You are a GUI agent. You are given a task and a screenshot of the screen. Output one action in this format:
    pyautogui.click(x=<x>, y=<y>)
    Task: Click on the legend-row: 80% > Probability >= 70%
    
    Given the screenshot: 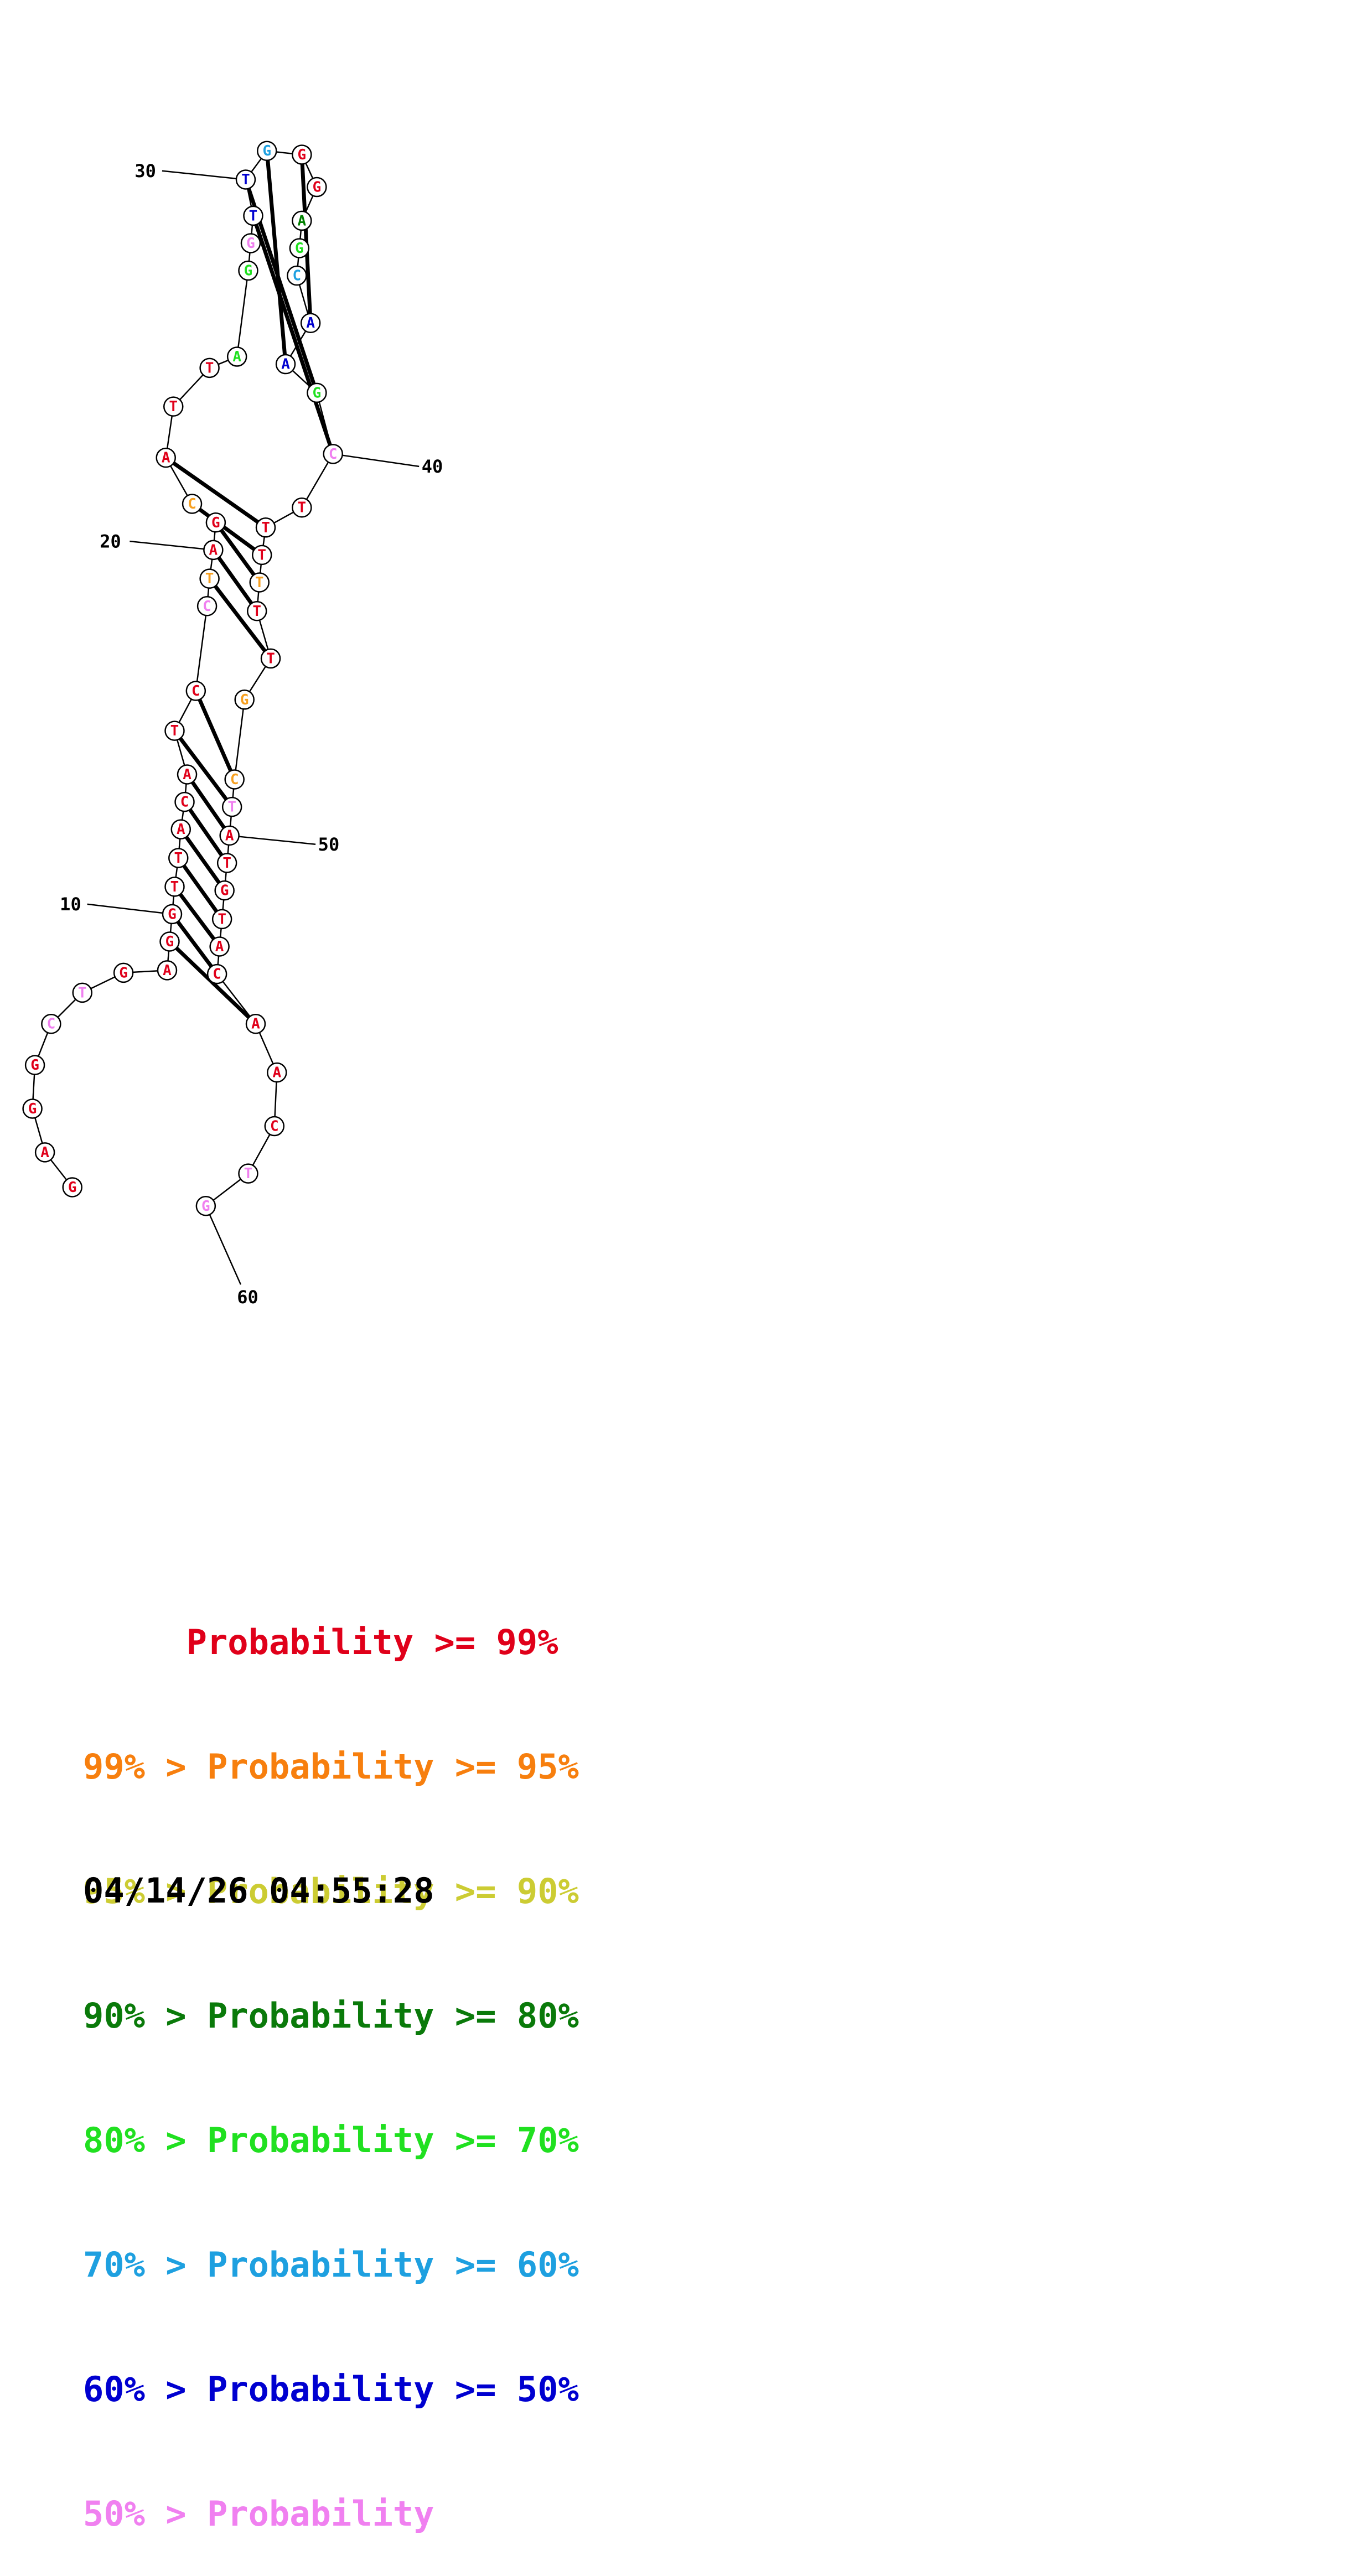 What is the action you would take?
    pyautogui.click(x=331, y=2140)
    